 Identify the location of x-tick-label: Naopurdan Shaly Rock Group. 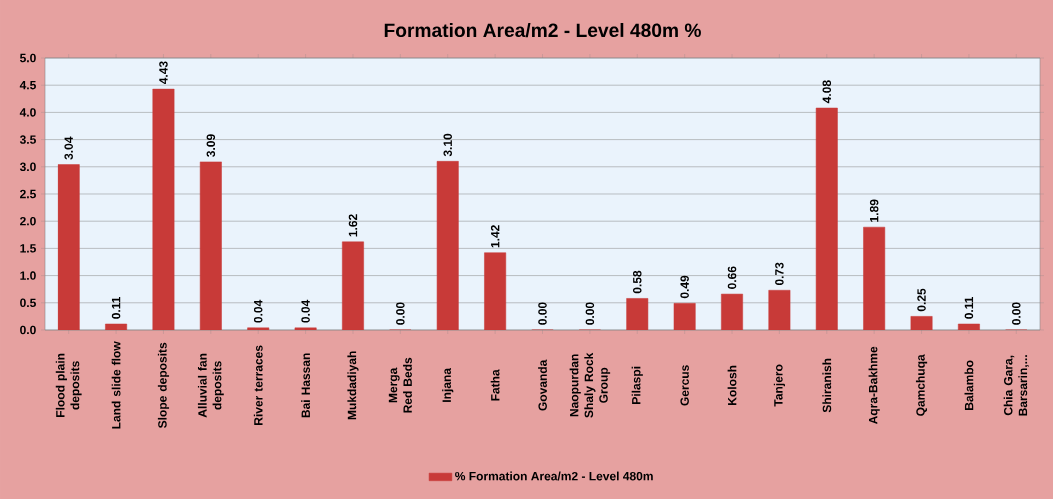
(590, 385).